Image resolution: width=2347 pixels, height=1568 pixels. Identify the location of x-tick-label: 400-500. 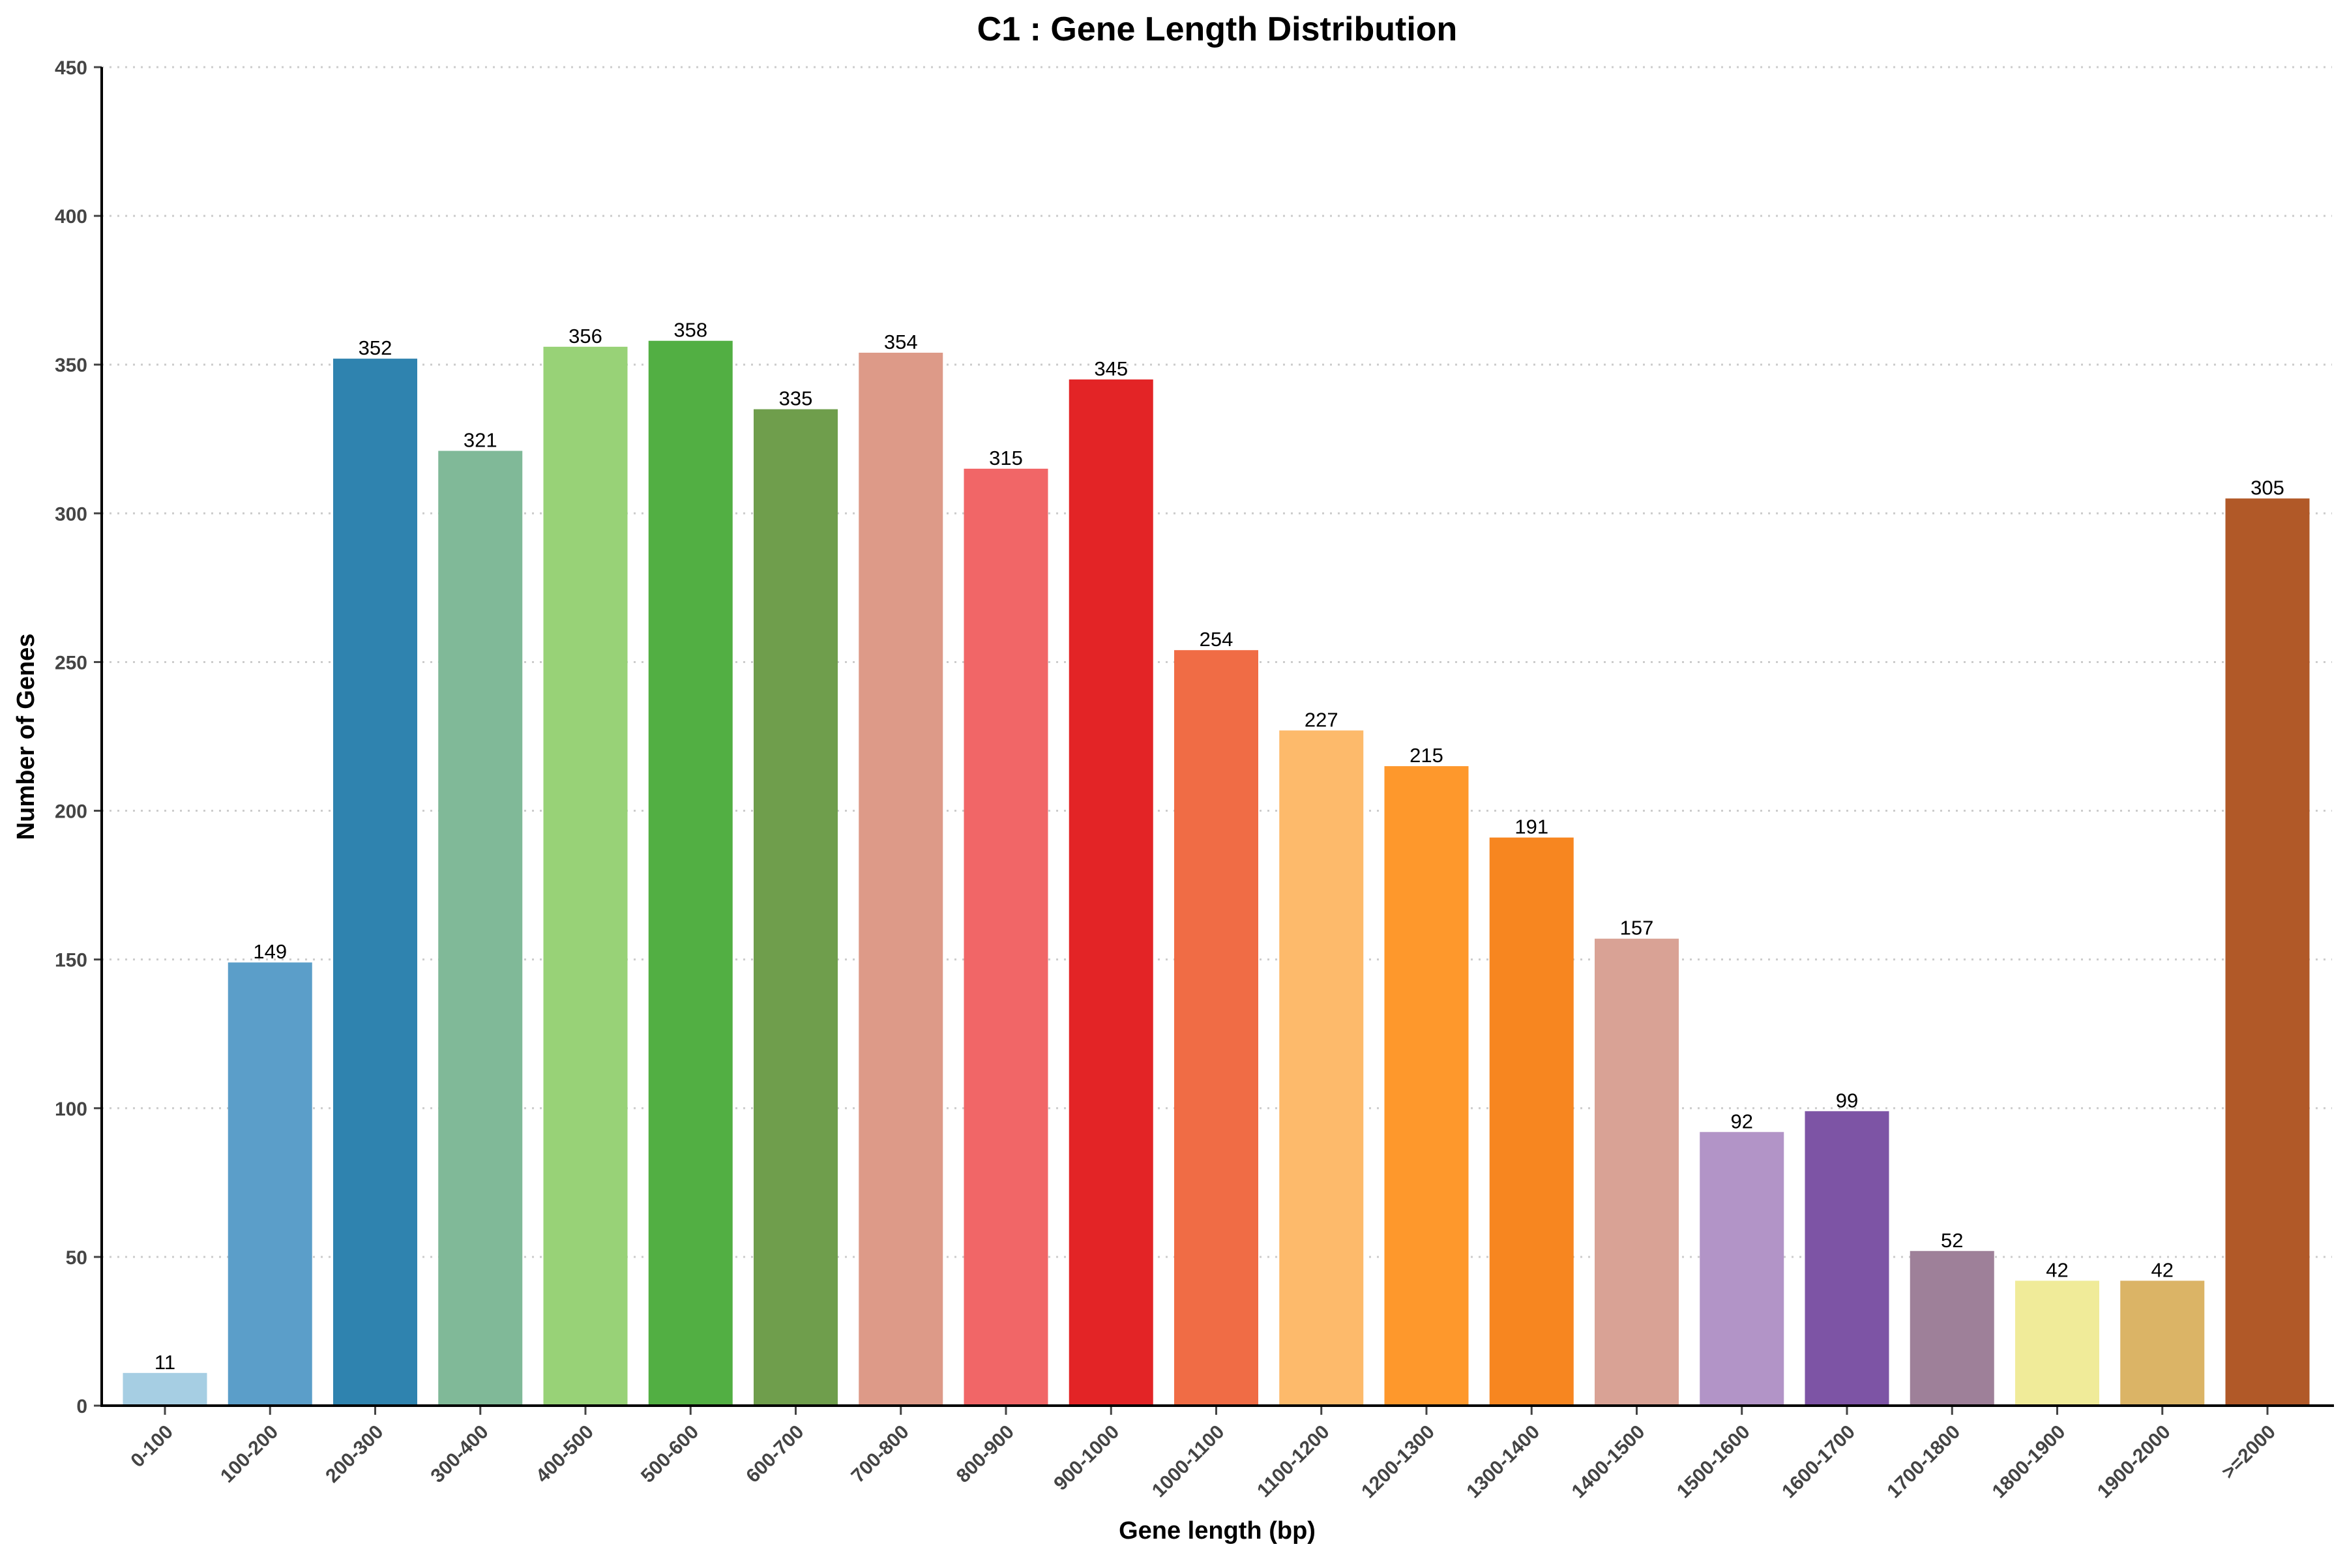
(565, 1454).